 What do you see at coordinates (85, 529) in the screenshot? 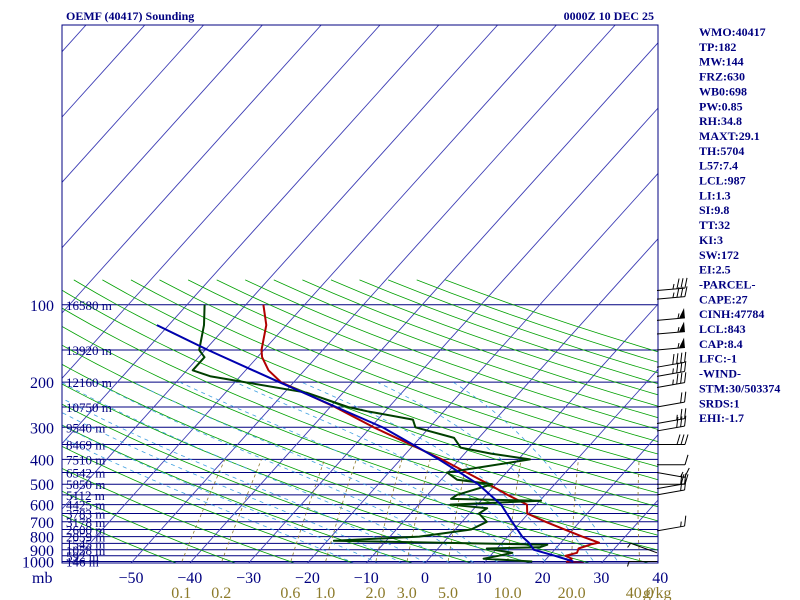
I see `height-label: 2600 m` at bounding box center [85, 529].